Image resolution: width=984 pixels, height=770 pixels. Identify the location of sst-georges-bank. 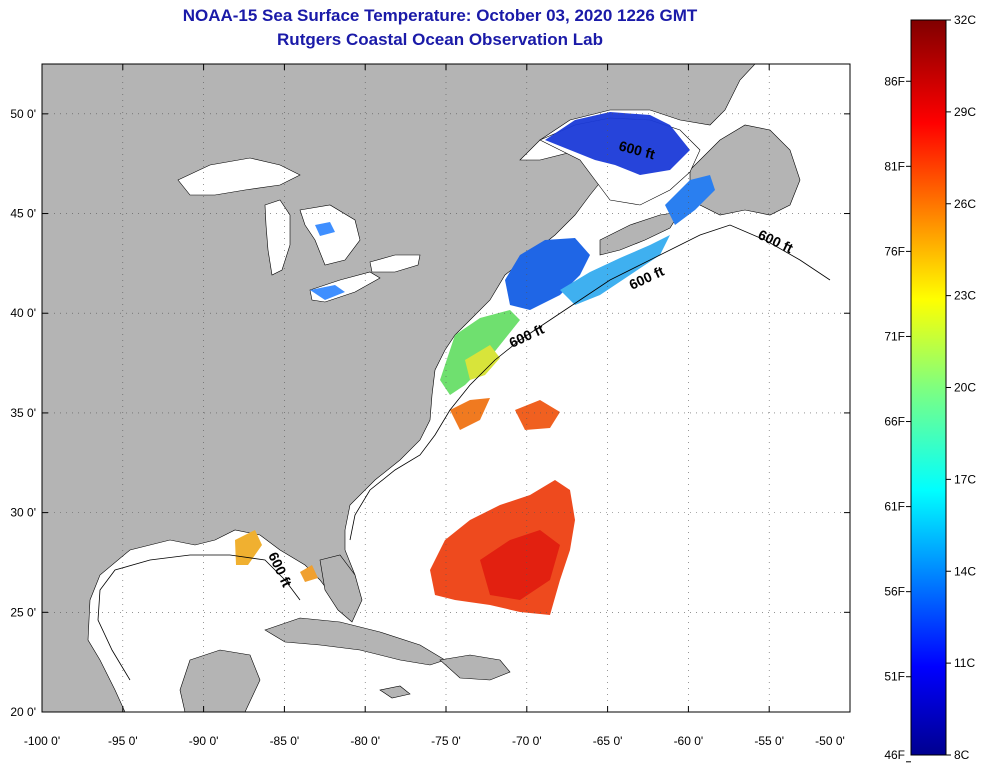
(615, 270).